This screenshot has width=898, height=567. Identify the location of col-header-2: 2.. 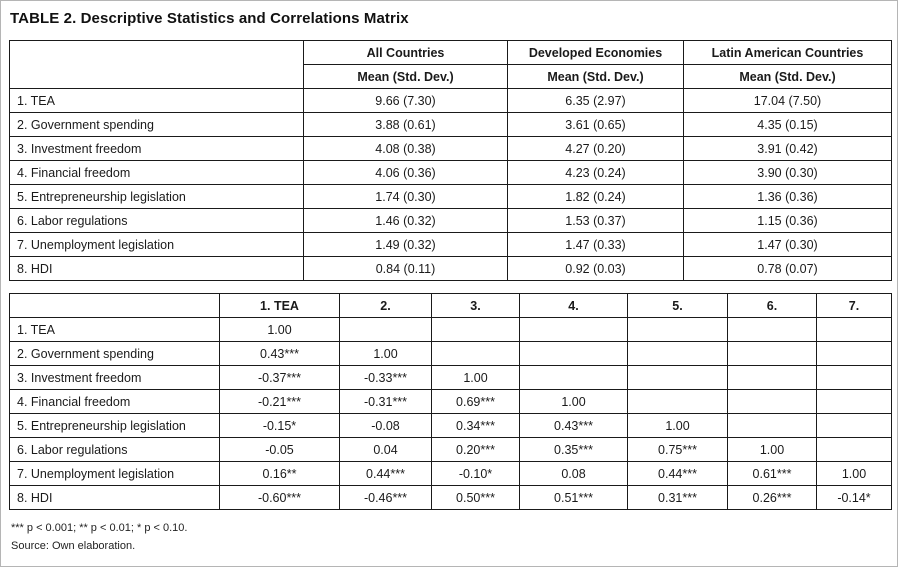
(385, 305).